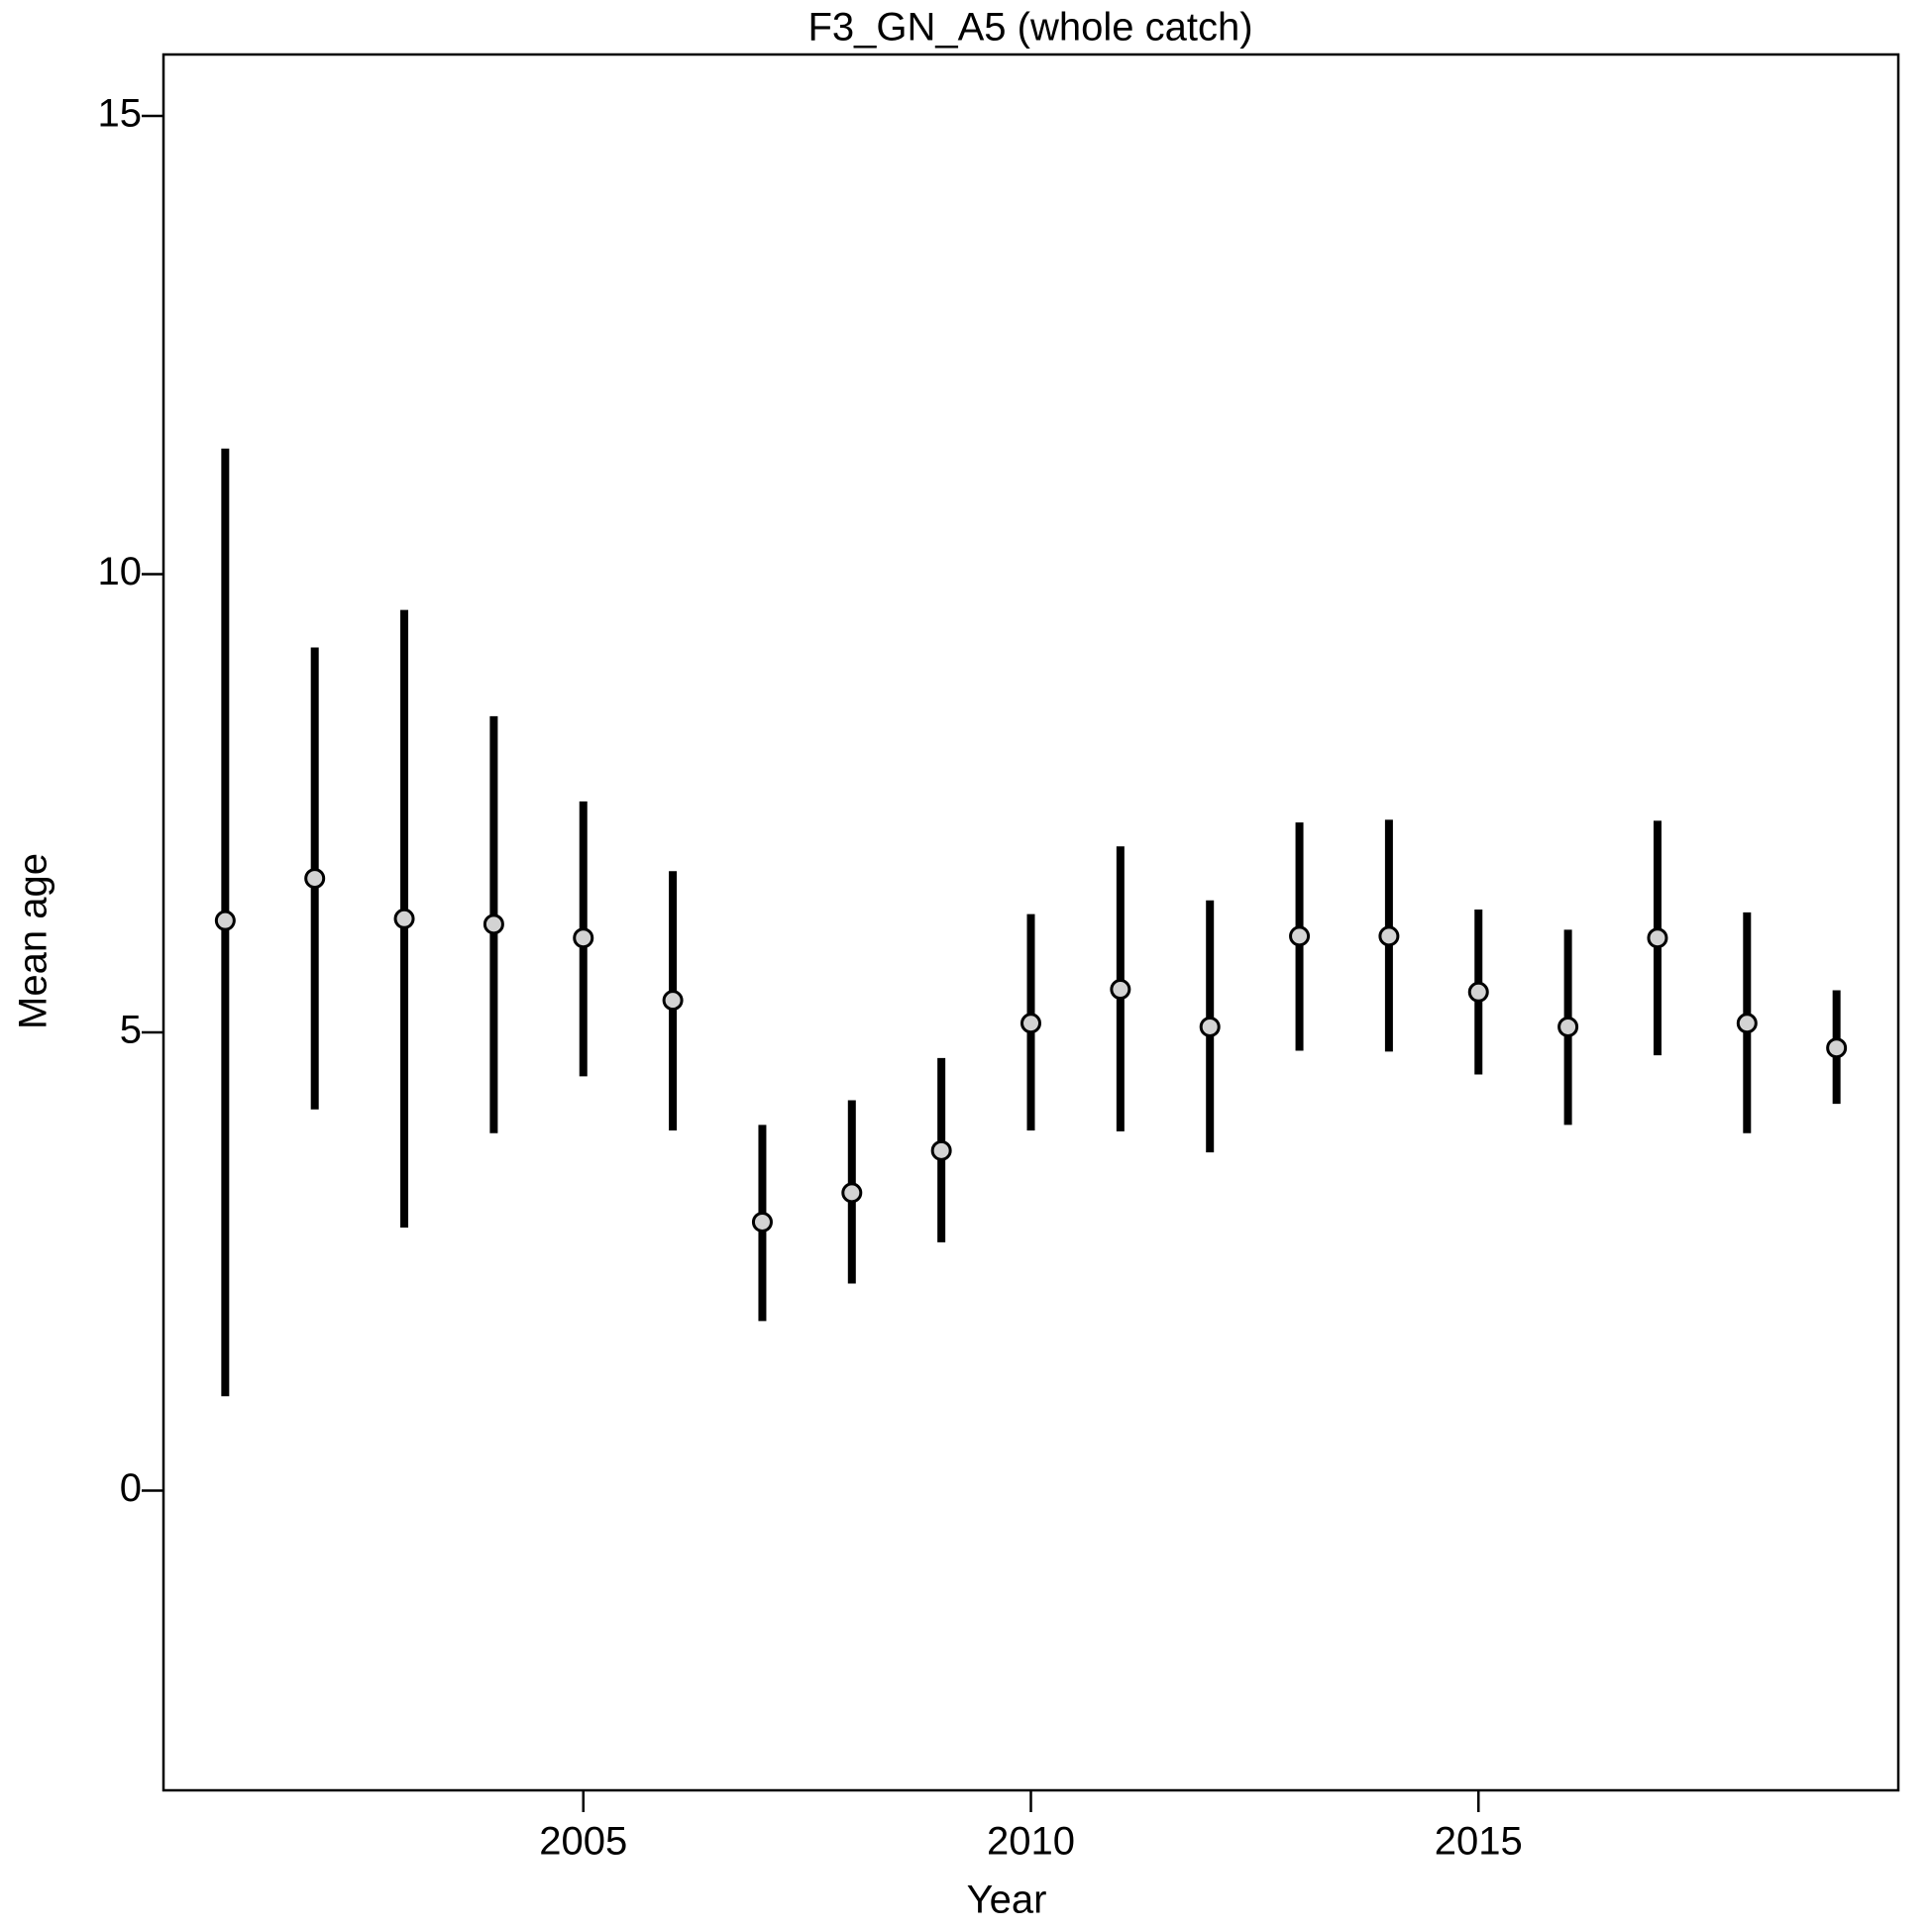  Describe the element at coordinates (583, 1842) in the screenshot. I see `x-tick-label: 2005` at that location.